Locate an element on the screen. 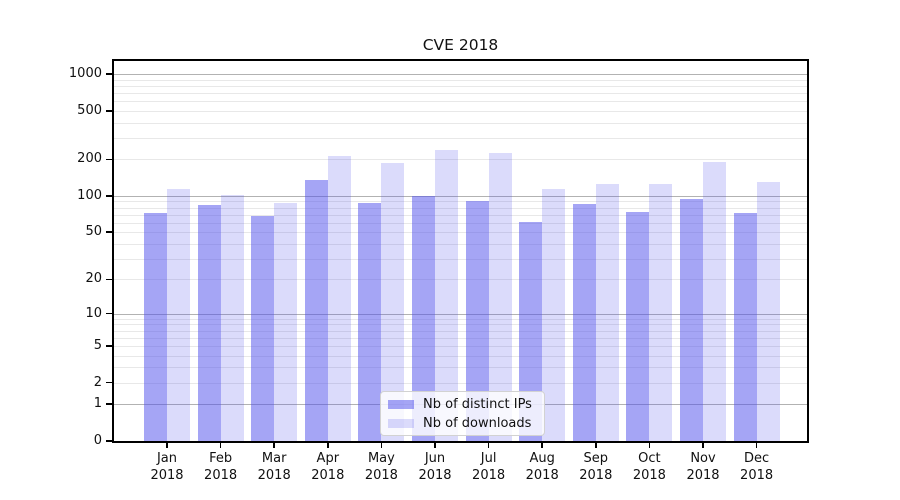  y-tick-label: 20 is located at coordinates (93, 279).